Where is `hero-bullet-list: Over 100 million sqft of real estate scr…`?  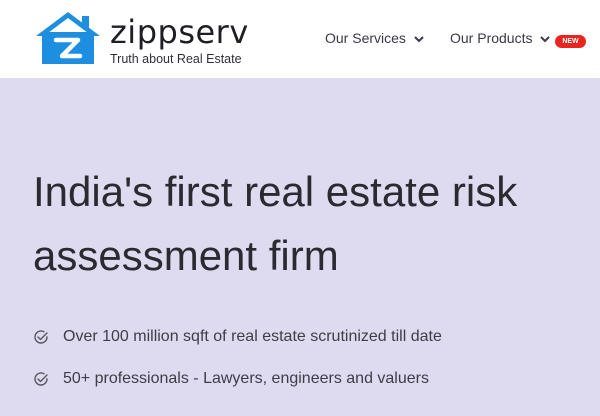 hero-bullet-list: Over 100 million sqft of real estate scr… is located at coordinates (237, 358).